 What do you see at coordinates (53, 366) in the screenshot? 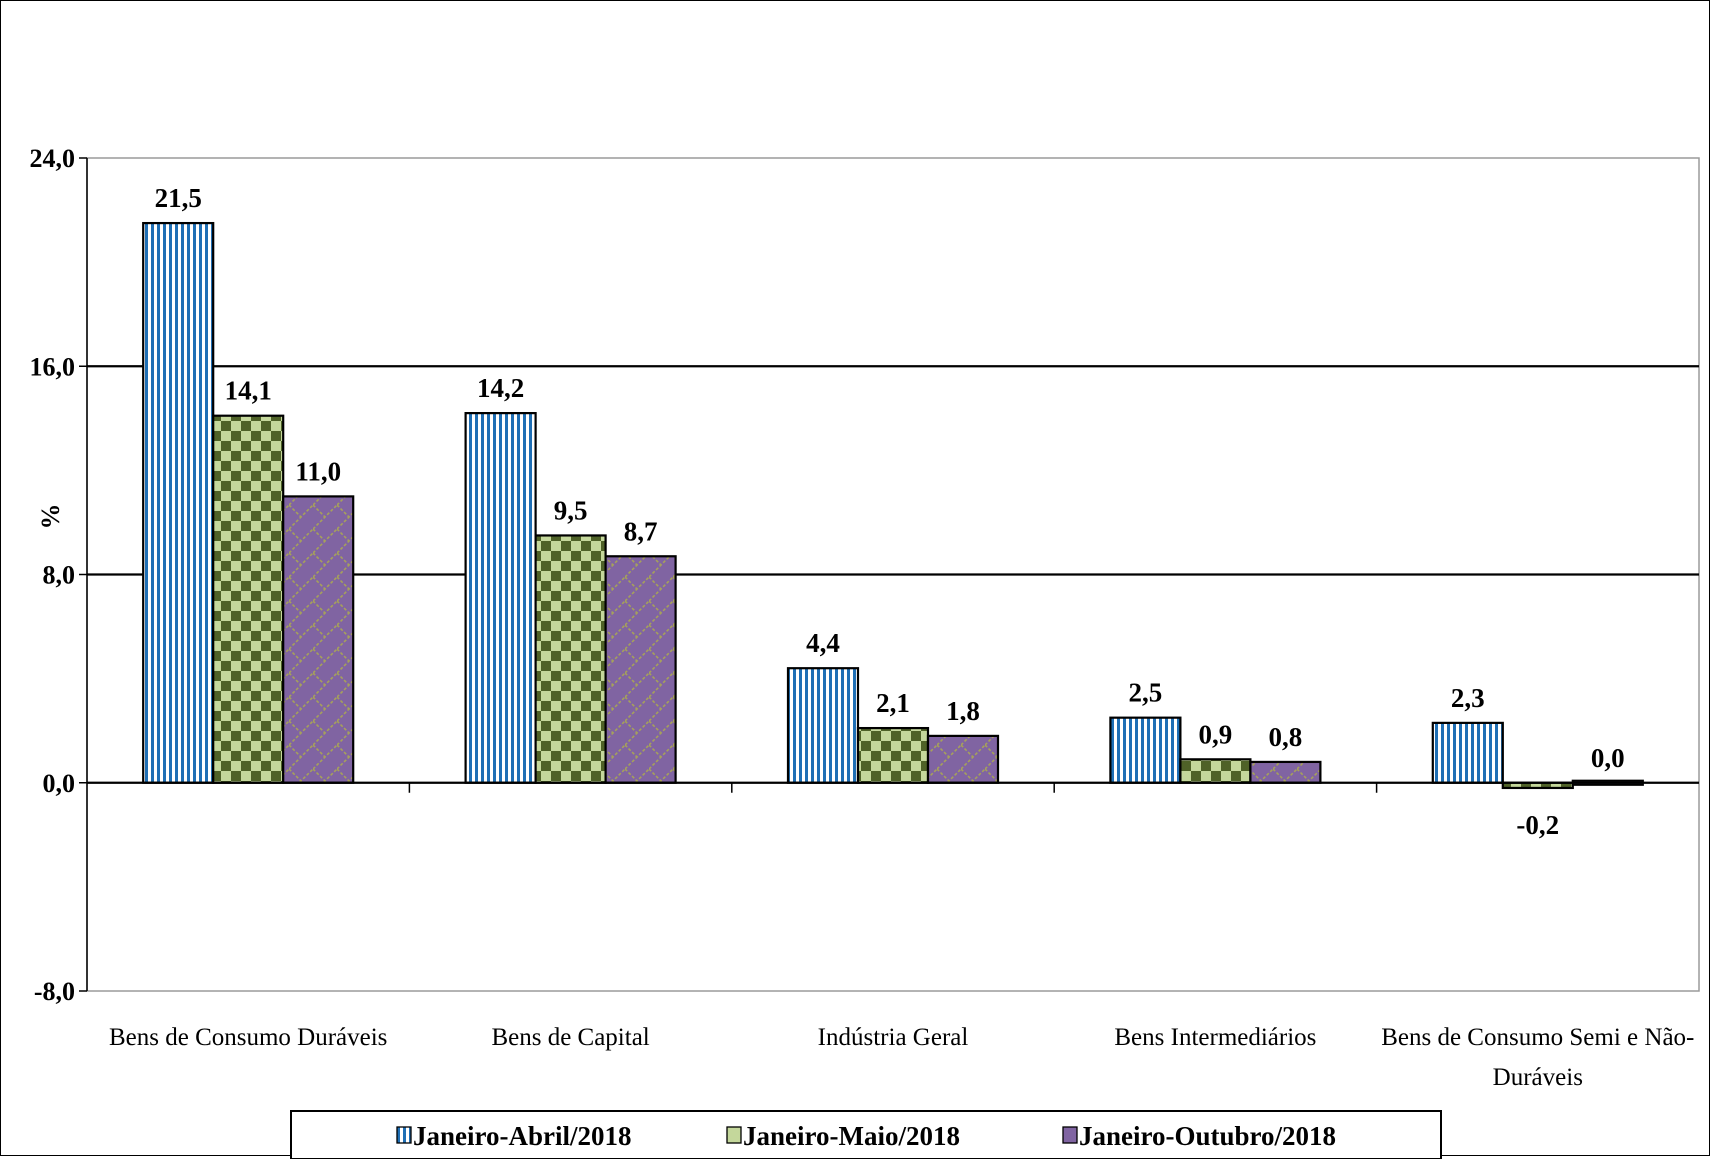
I see `y-tick-label: 16,0` at bounding box center [53, 366].